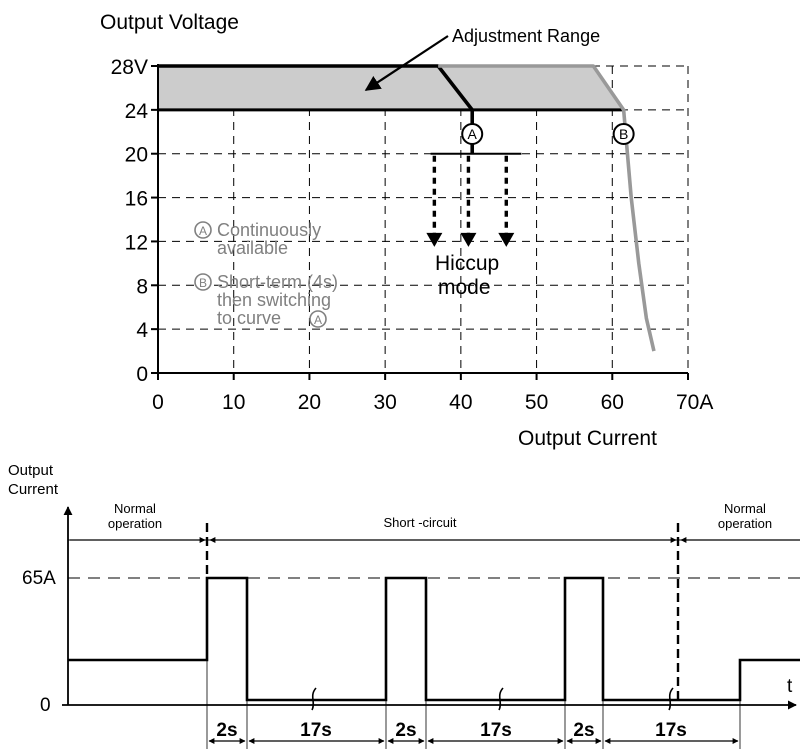 The image size is (801, 749). What do you see at coordinates (135, 523) in the screenshot?
I see `phase-normal-1-line2: operation` at bounding box center [135, 523].